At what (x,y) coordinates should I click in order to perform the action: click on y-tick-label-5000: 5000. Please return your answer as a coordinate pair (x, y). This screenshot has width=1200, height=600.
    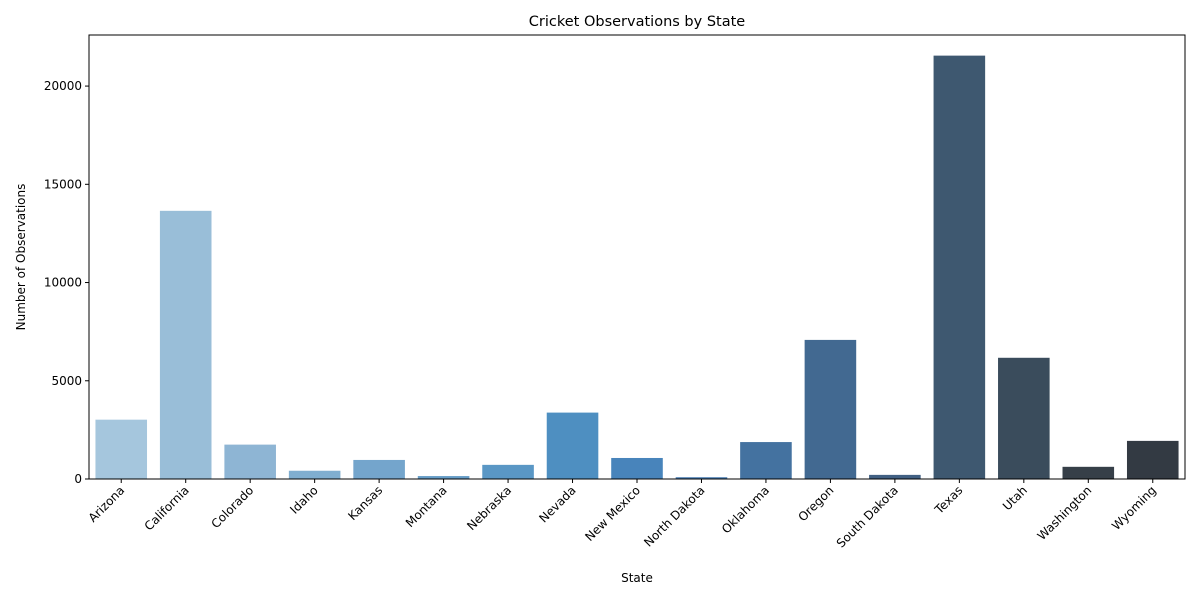
    Looking at the image, I should click on (66, 381).